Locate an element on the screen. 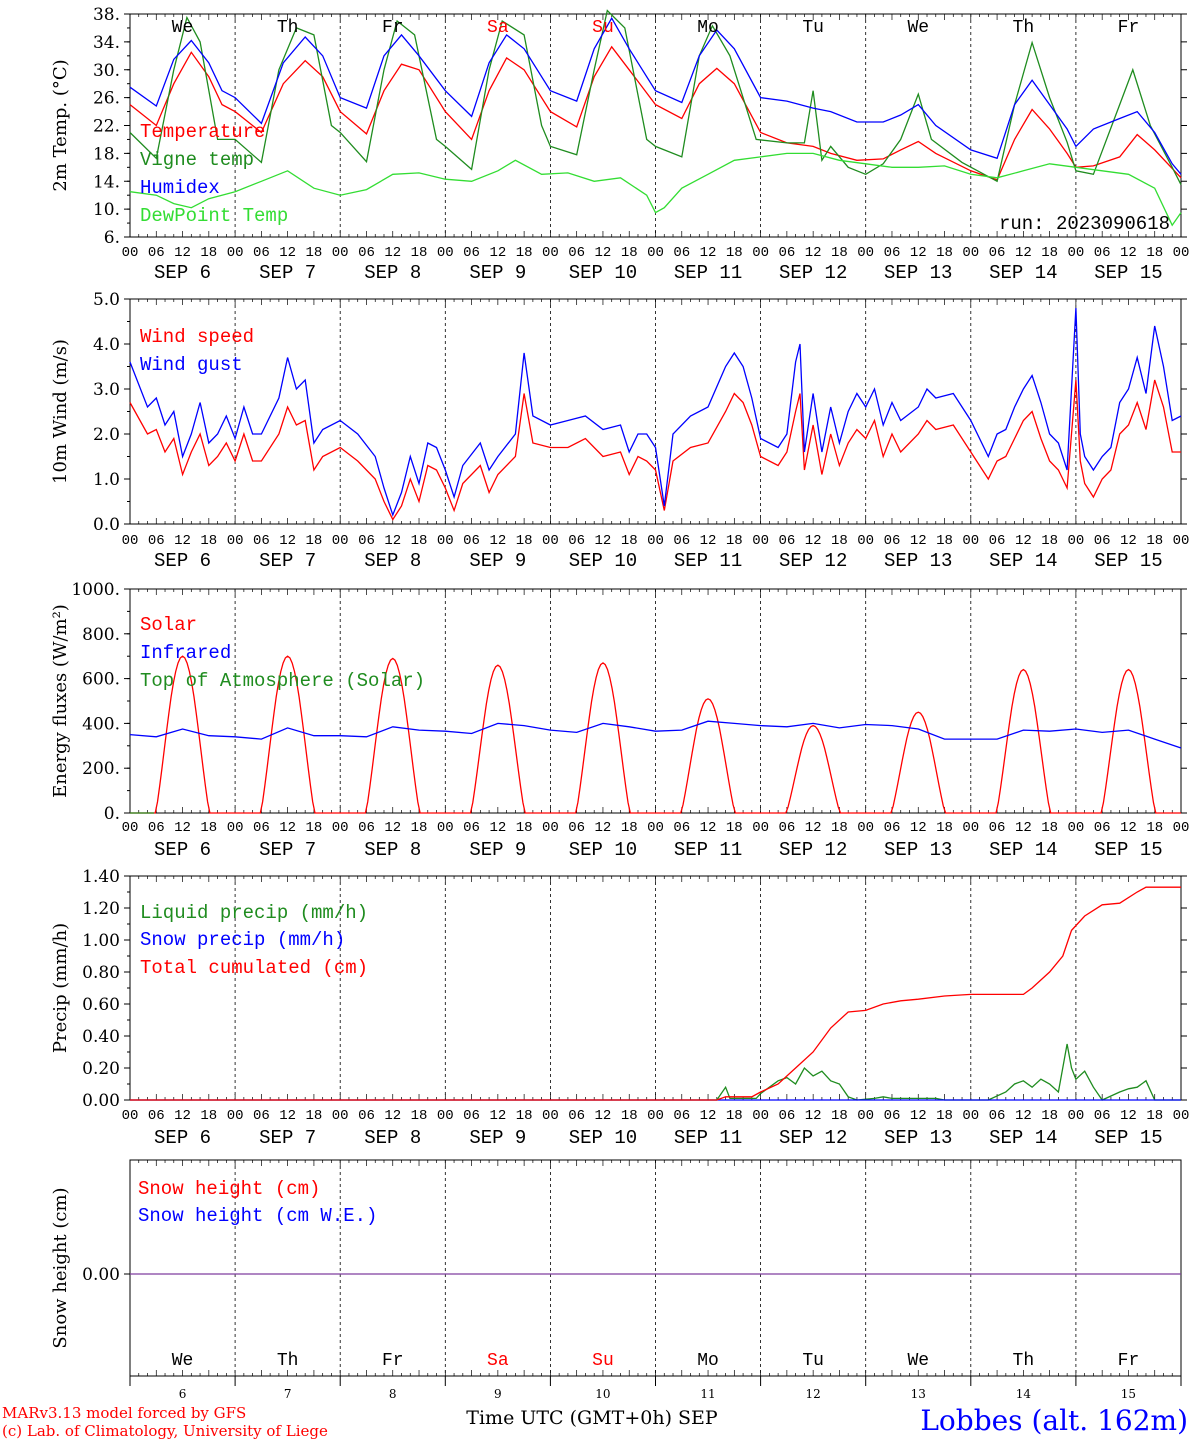 The width and height of the screenshot is (1194, 1440). y-tick-label: 400. is located at coordinates (101, 724).